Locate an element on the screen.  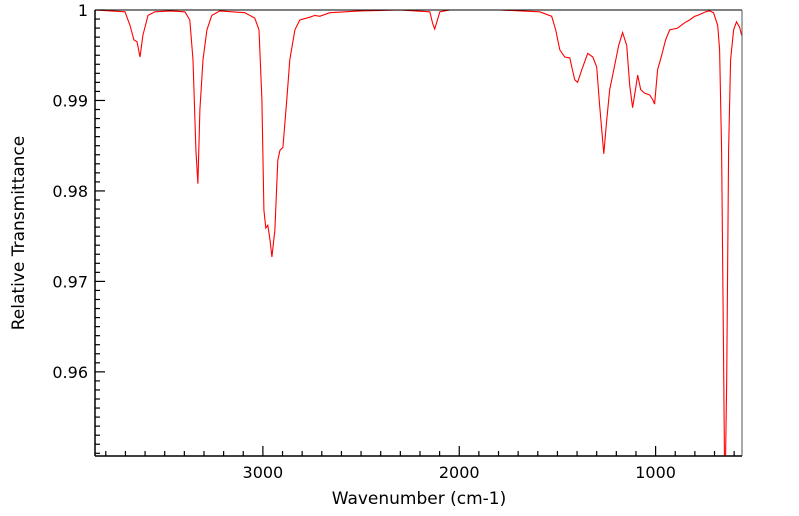
y-tick-label: 0.96 is located at coordinates (70, 372).